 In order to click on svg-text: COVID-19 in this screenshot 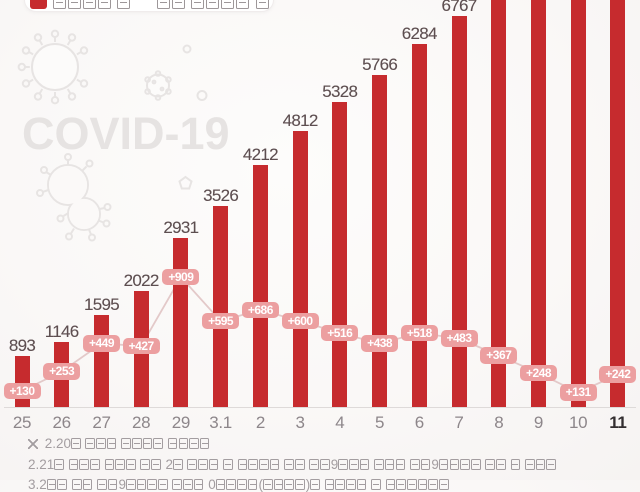, I will do `click(126, 133)`.